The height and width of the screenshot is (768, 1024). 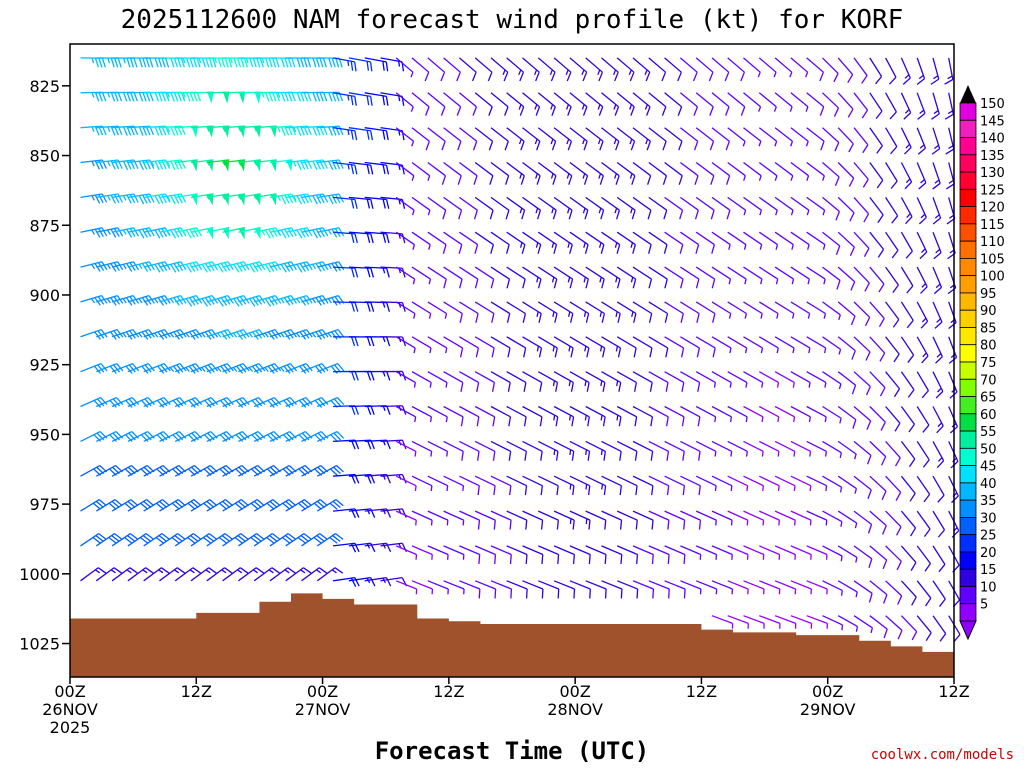 What do you see at coordinates (988, 415) in the screenshot?
I see `colorbar-label: 60` at bounding box center [988, 415].